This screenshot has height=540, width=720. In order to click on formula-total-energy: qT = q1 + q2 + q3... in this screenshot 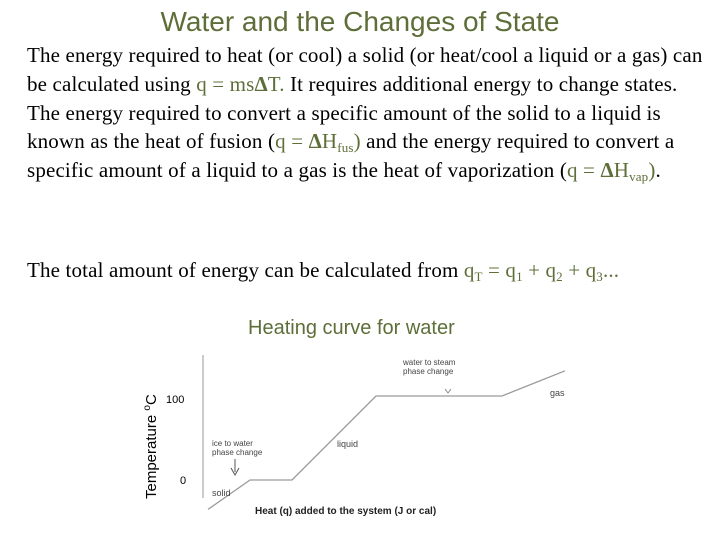, I will do `click(541, 271)`.